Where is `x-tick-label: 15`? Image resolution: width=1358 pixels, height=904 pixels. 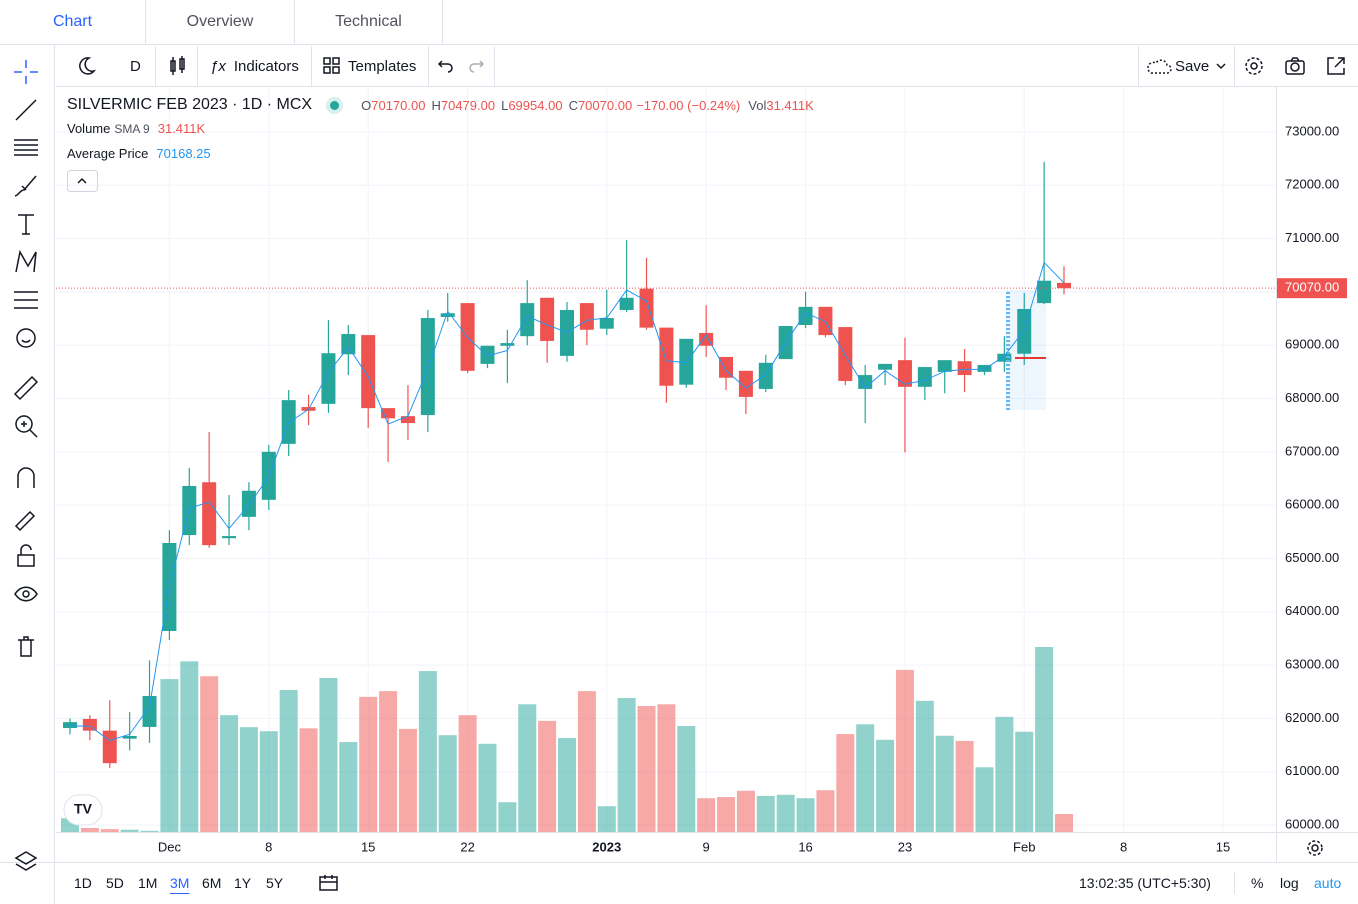 x-tick-label: 15 is located at coordinates (368, 846).